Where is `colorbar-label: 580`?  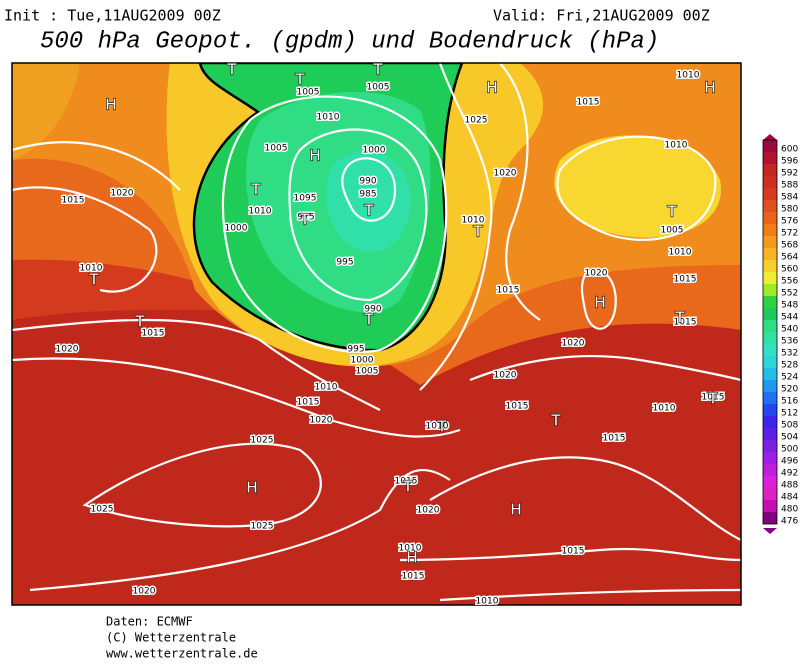 colorbar-label: 580 is located at coordinates (789, 210).